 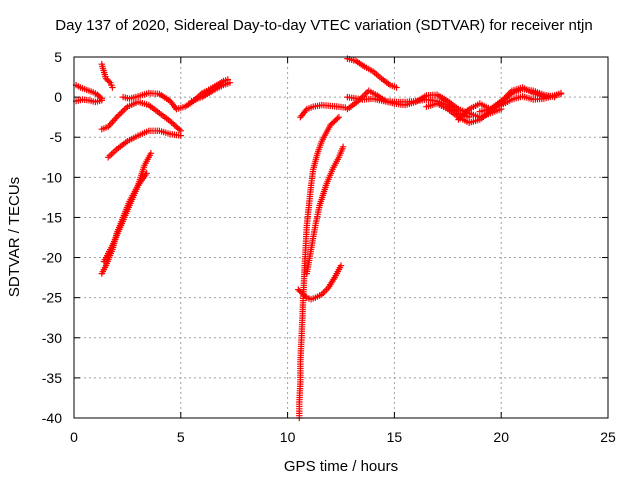 I want to click on y-tick-label: -10, so click(x=52, y=177).